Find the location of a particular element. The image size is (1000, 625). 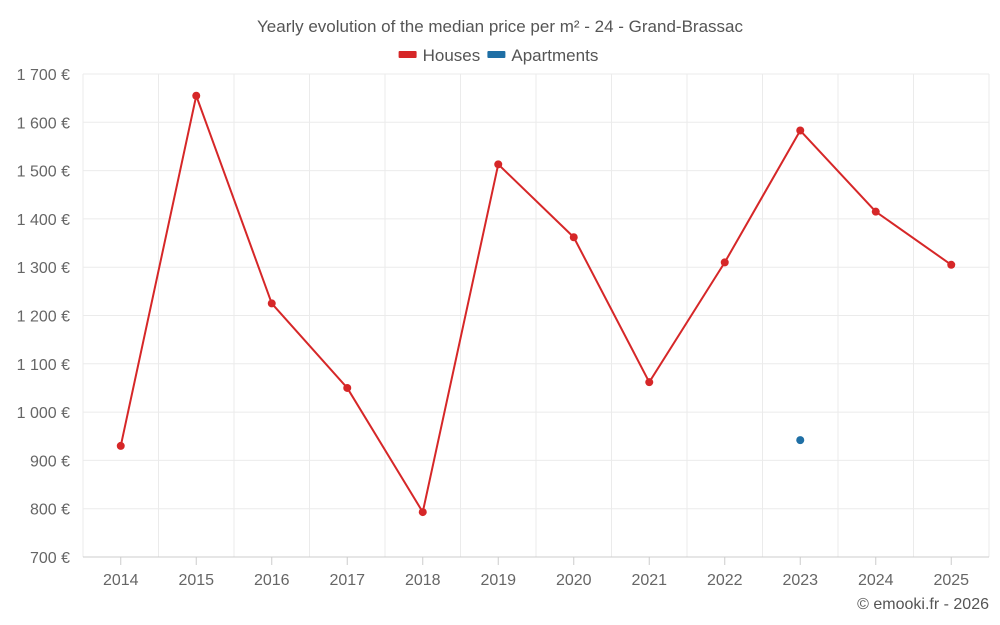

y-tick-label: 1 400 € is located at coordinates (43, 220).